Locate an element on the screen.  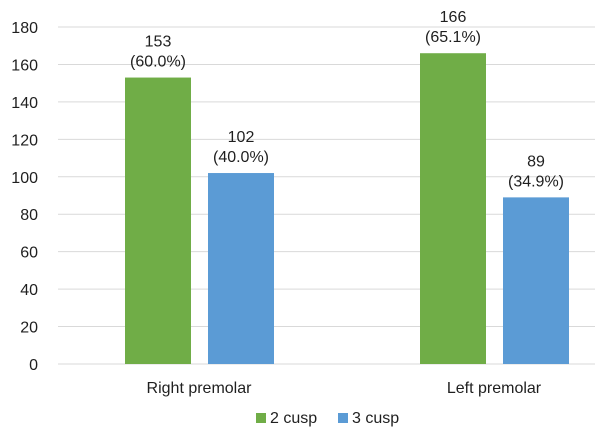
y-tick-label: 140 is located at coordinates (24, 103).